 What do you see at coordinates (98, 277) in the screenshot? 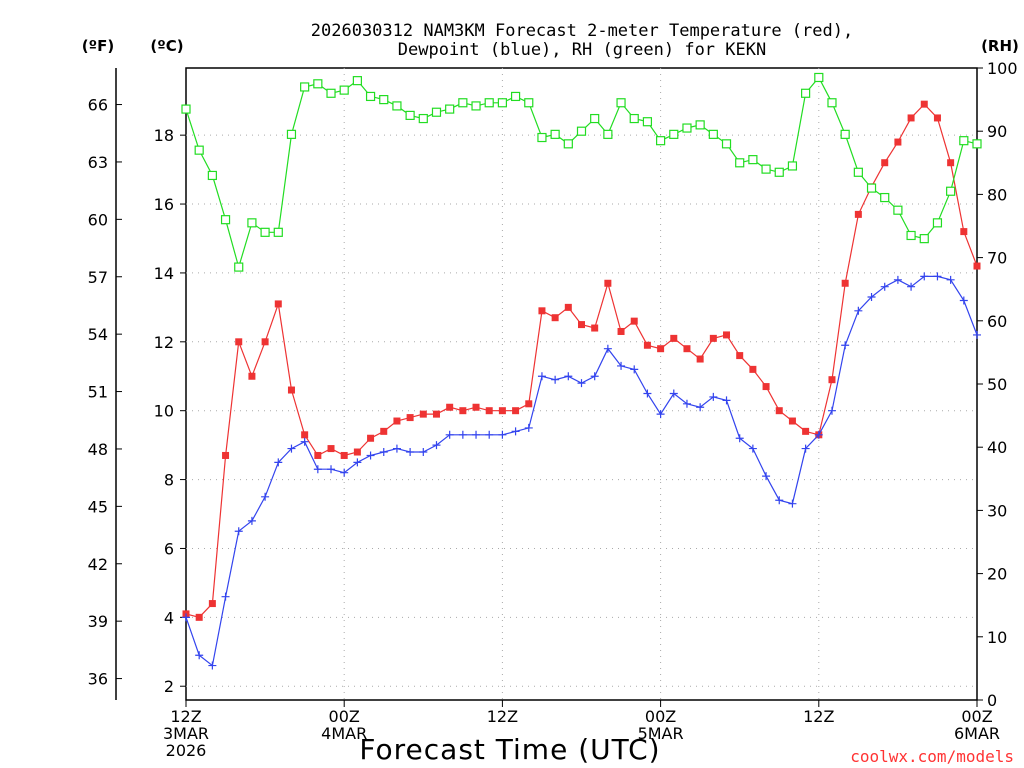
I see `fahrenheit-tick-label: 57` at bounding box center [98, 277].